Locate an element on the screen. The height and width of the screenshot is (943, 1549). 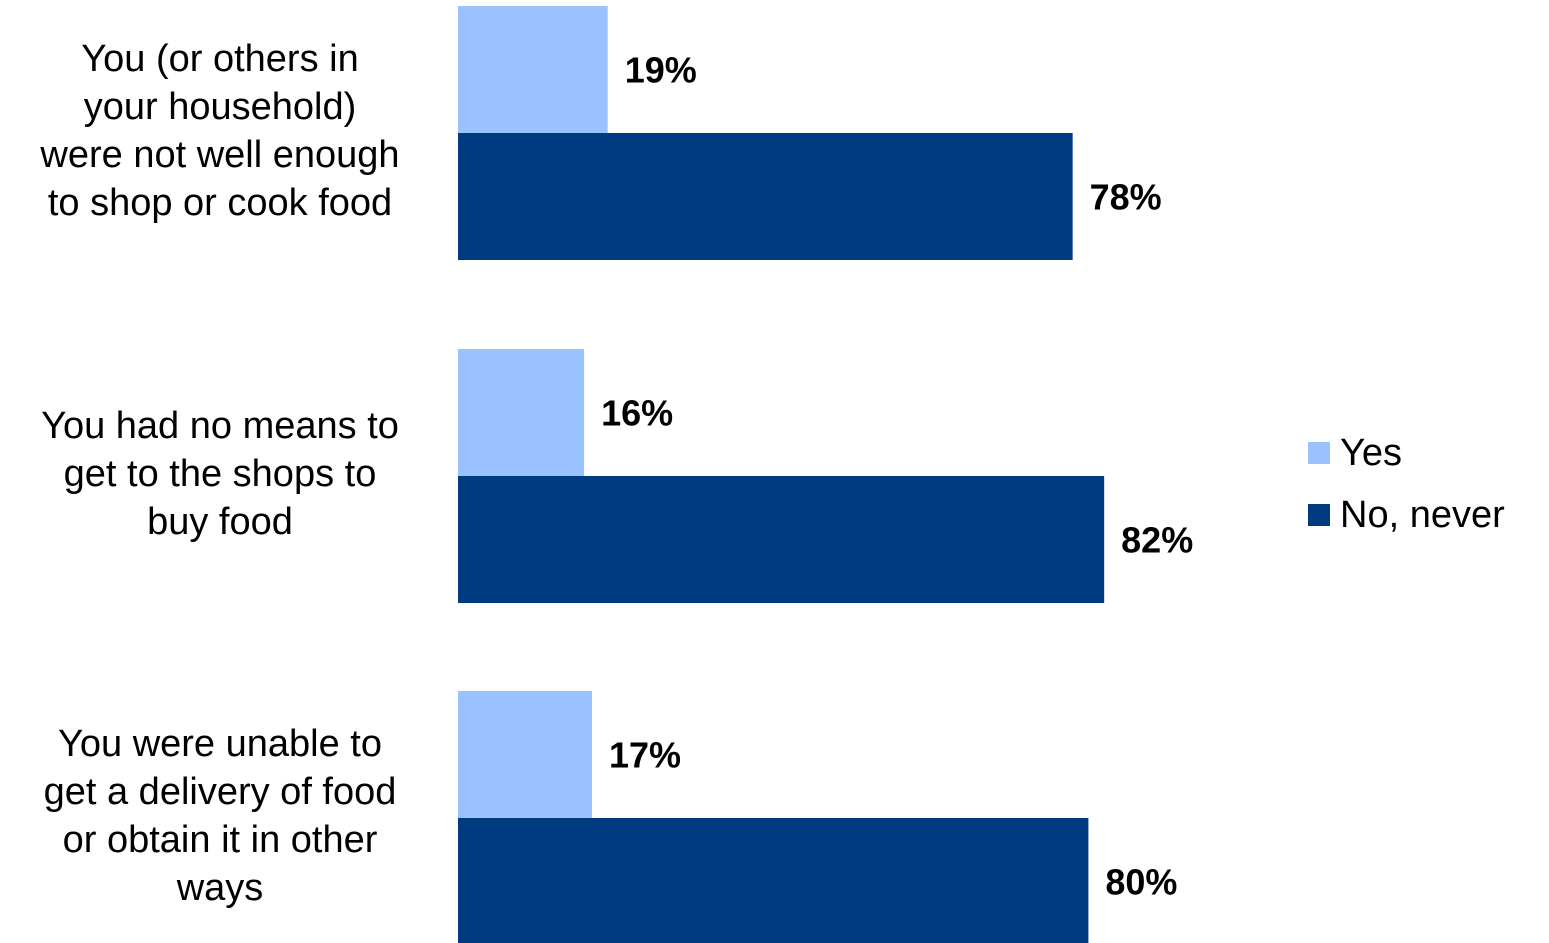
category-label-2-line-1: get a delivery of food is located at coordinates (220, 792).